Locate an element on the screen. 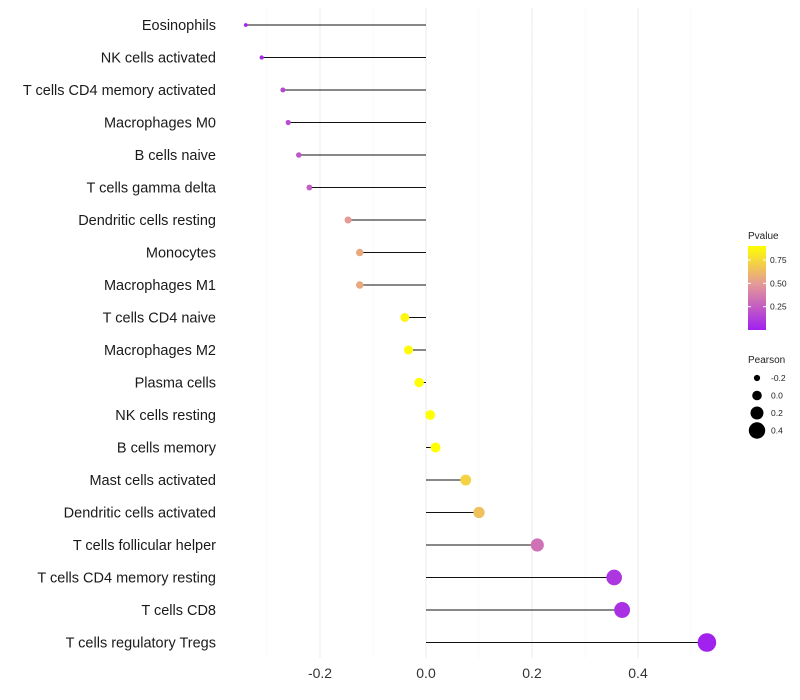 The width and height of the screenshot is (800, 700). y-axis-label: T cells gamma delta is located at coordinates (152, 189).